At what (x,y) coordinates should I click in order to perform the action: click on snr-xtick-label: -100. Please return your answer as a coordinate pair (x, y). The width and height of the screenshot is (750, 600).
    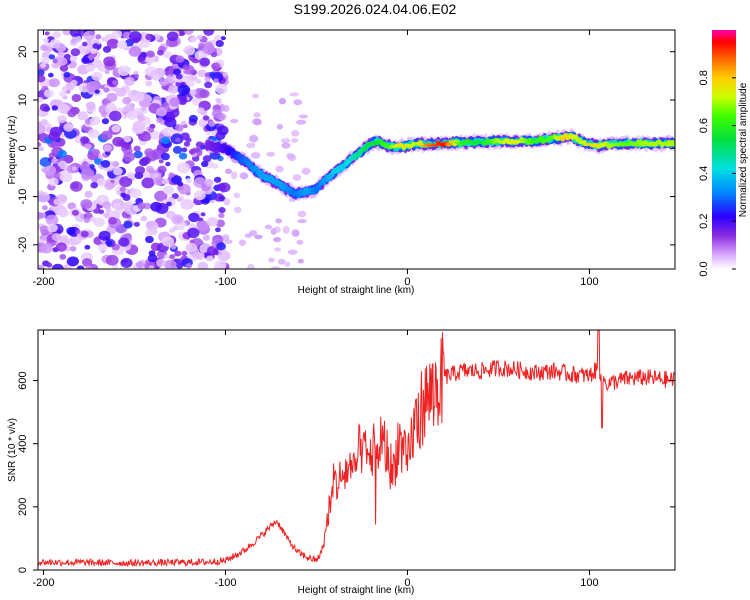
    Looking at the image, I should click on (225, 583).